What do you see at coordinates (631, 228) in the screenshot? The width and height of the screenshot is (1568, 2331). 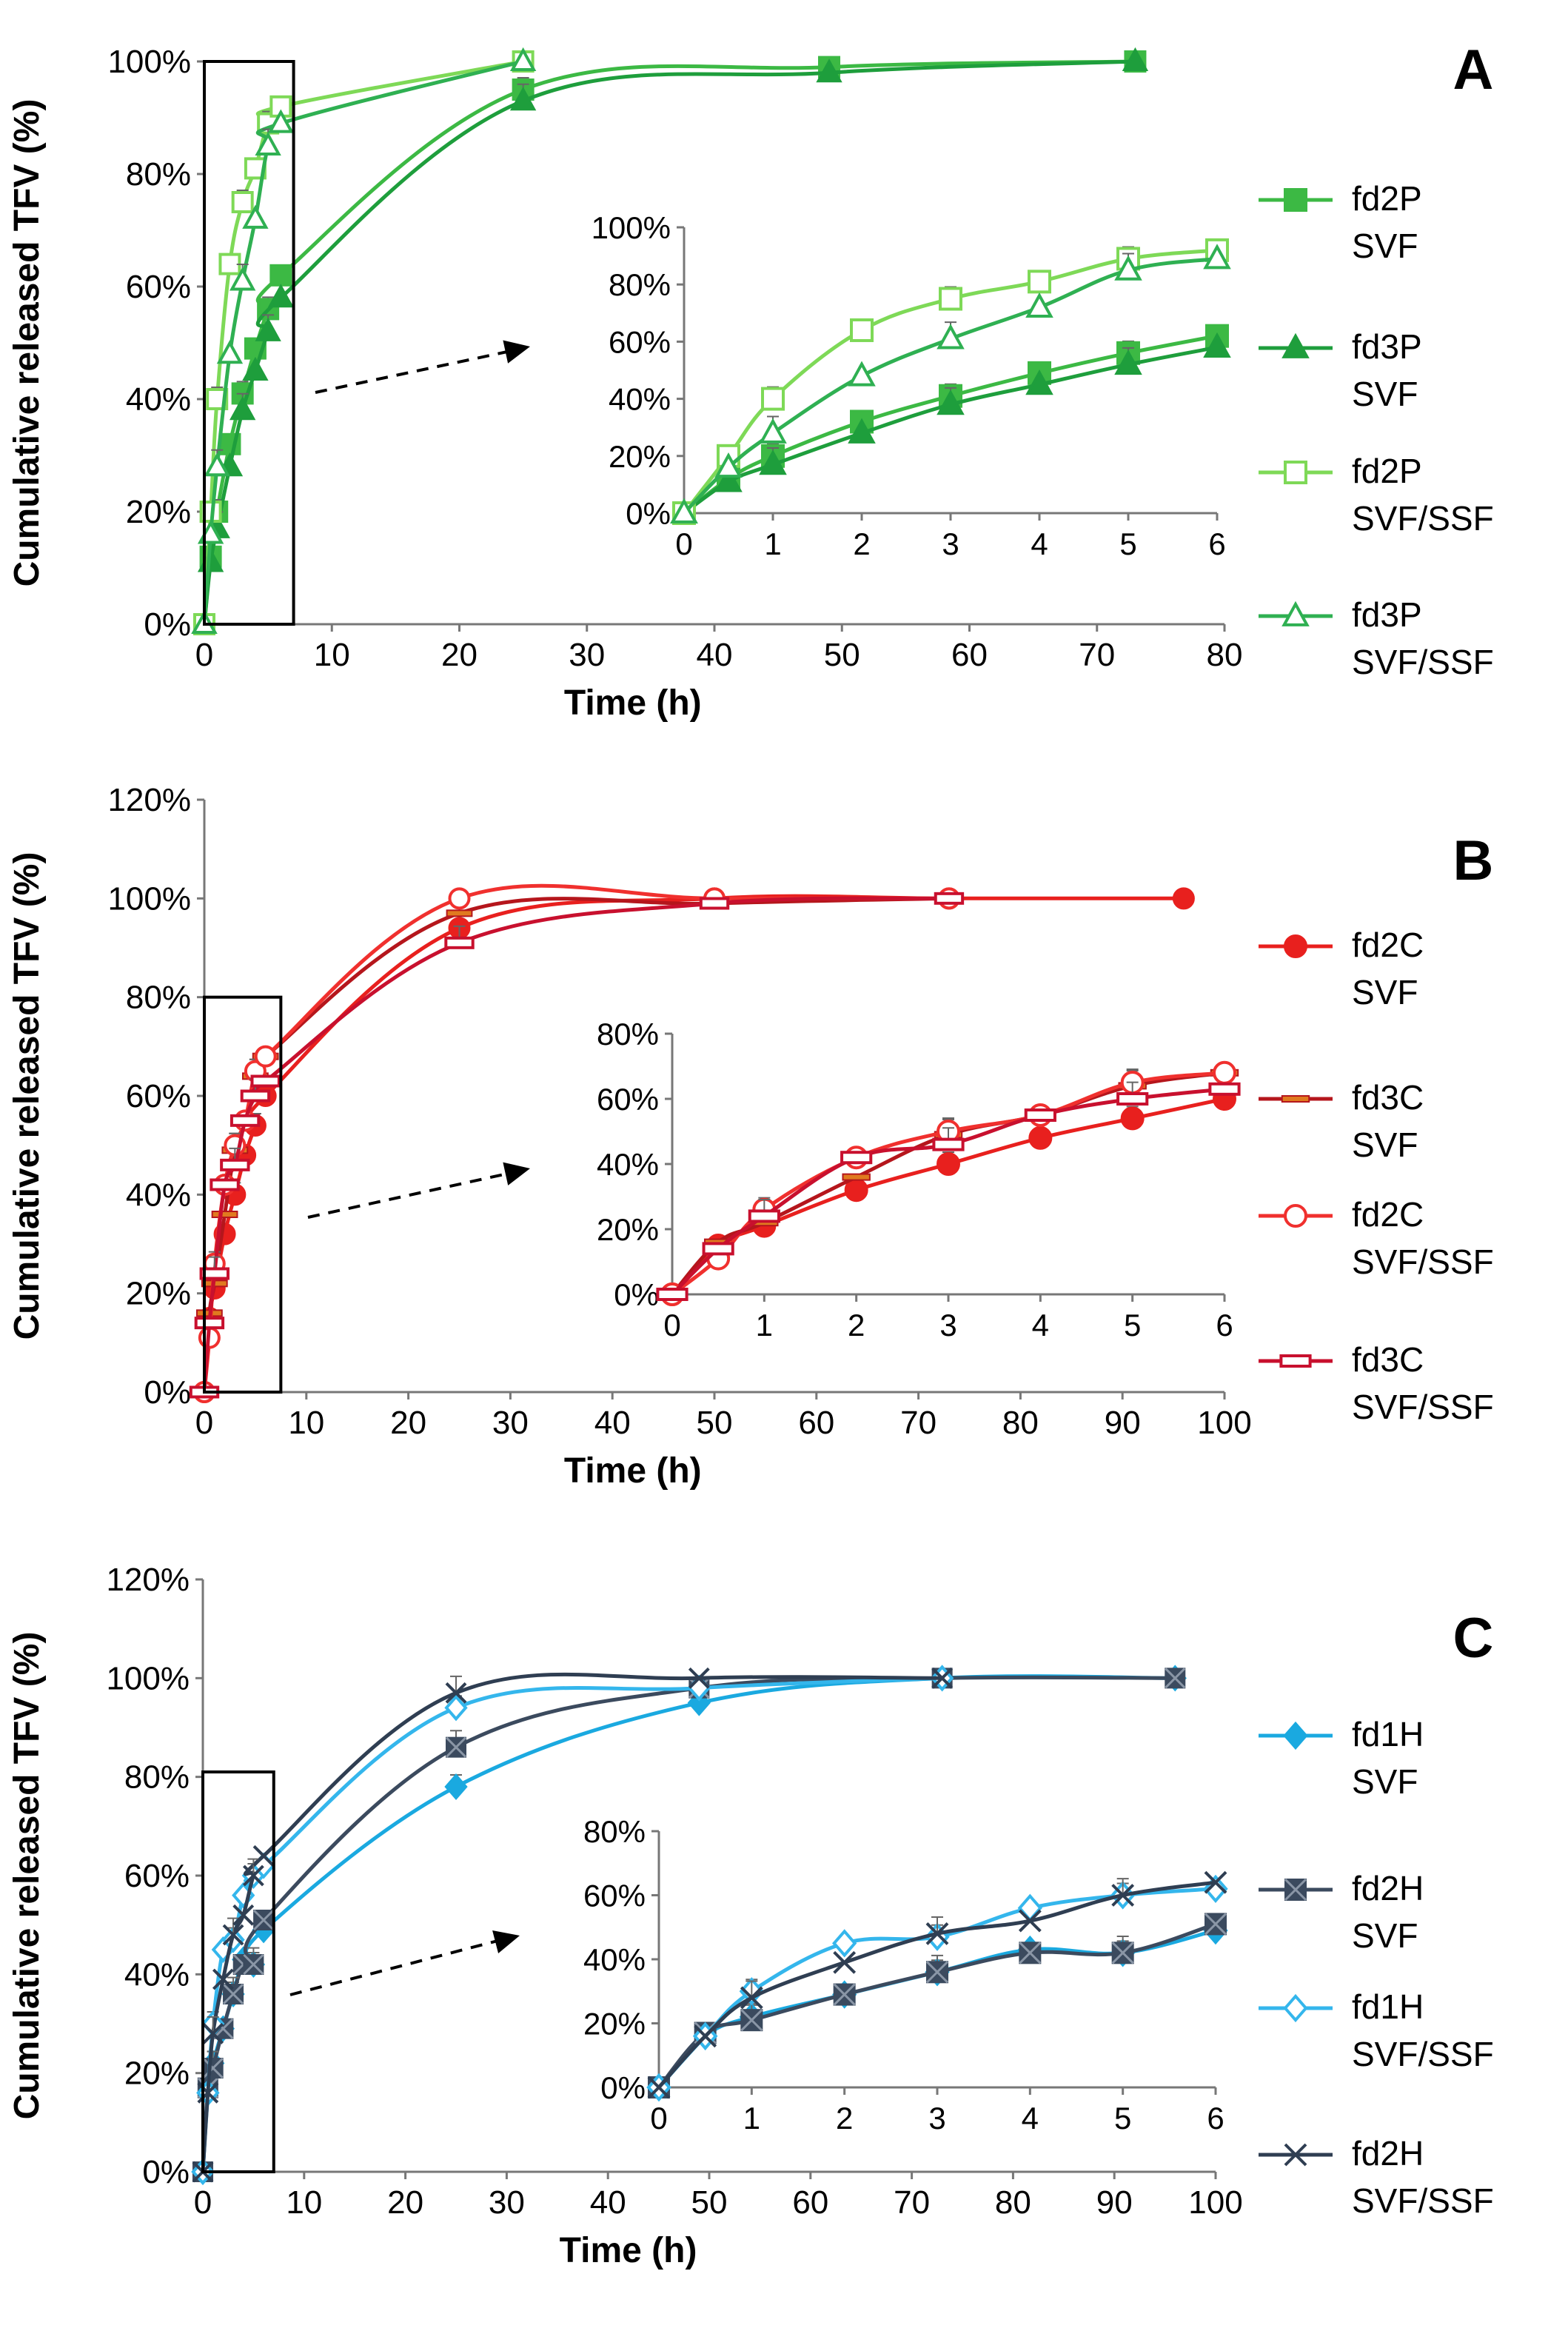 I see `inset-y-tick: 100%` at bounding box center [631, 228].